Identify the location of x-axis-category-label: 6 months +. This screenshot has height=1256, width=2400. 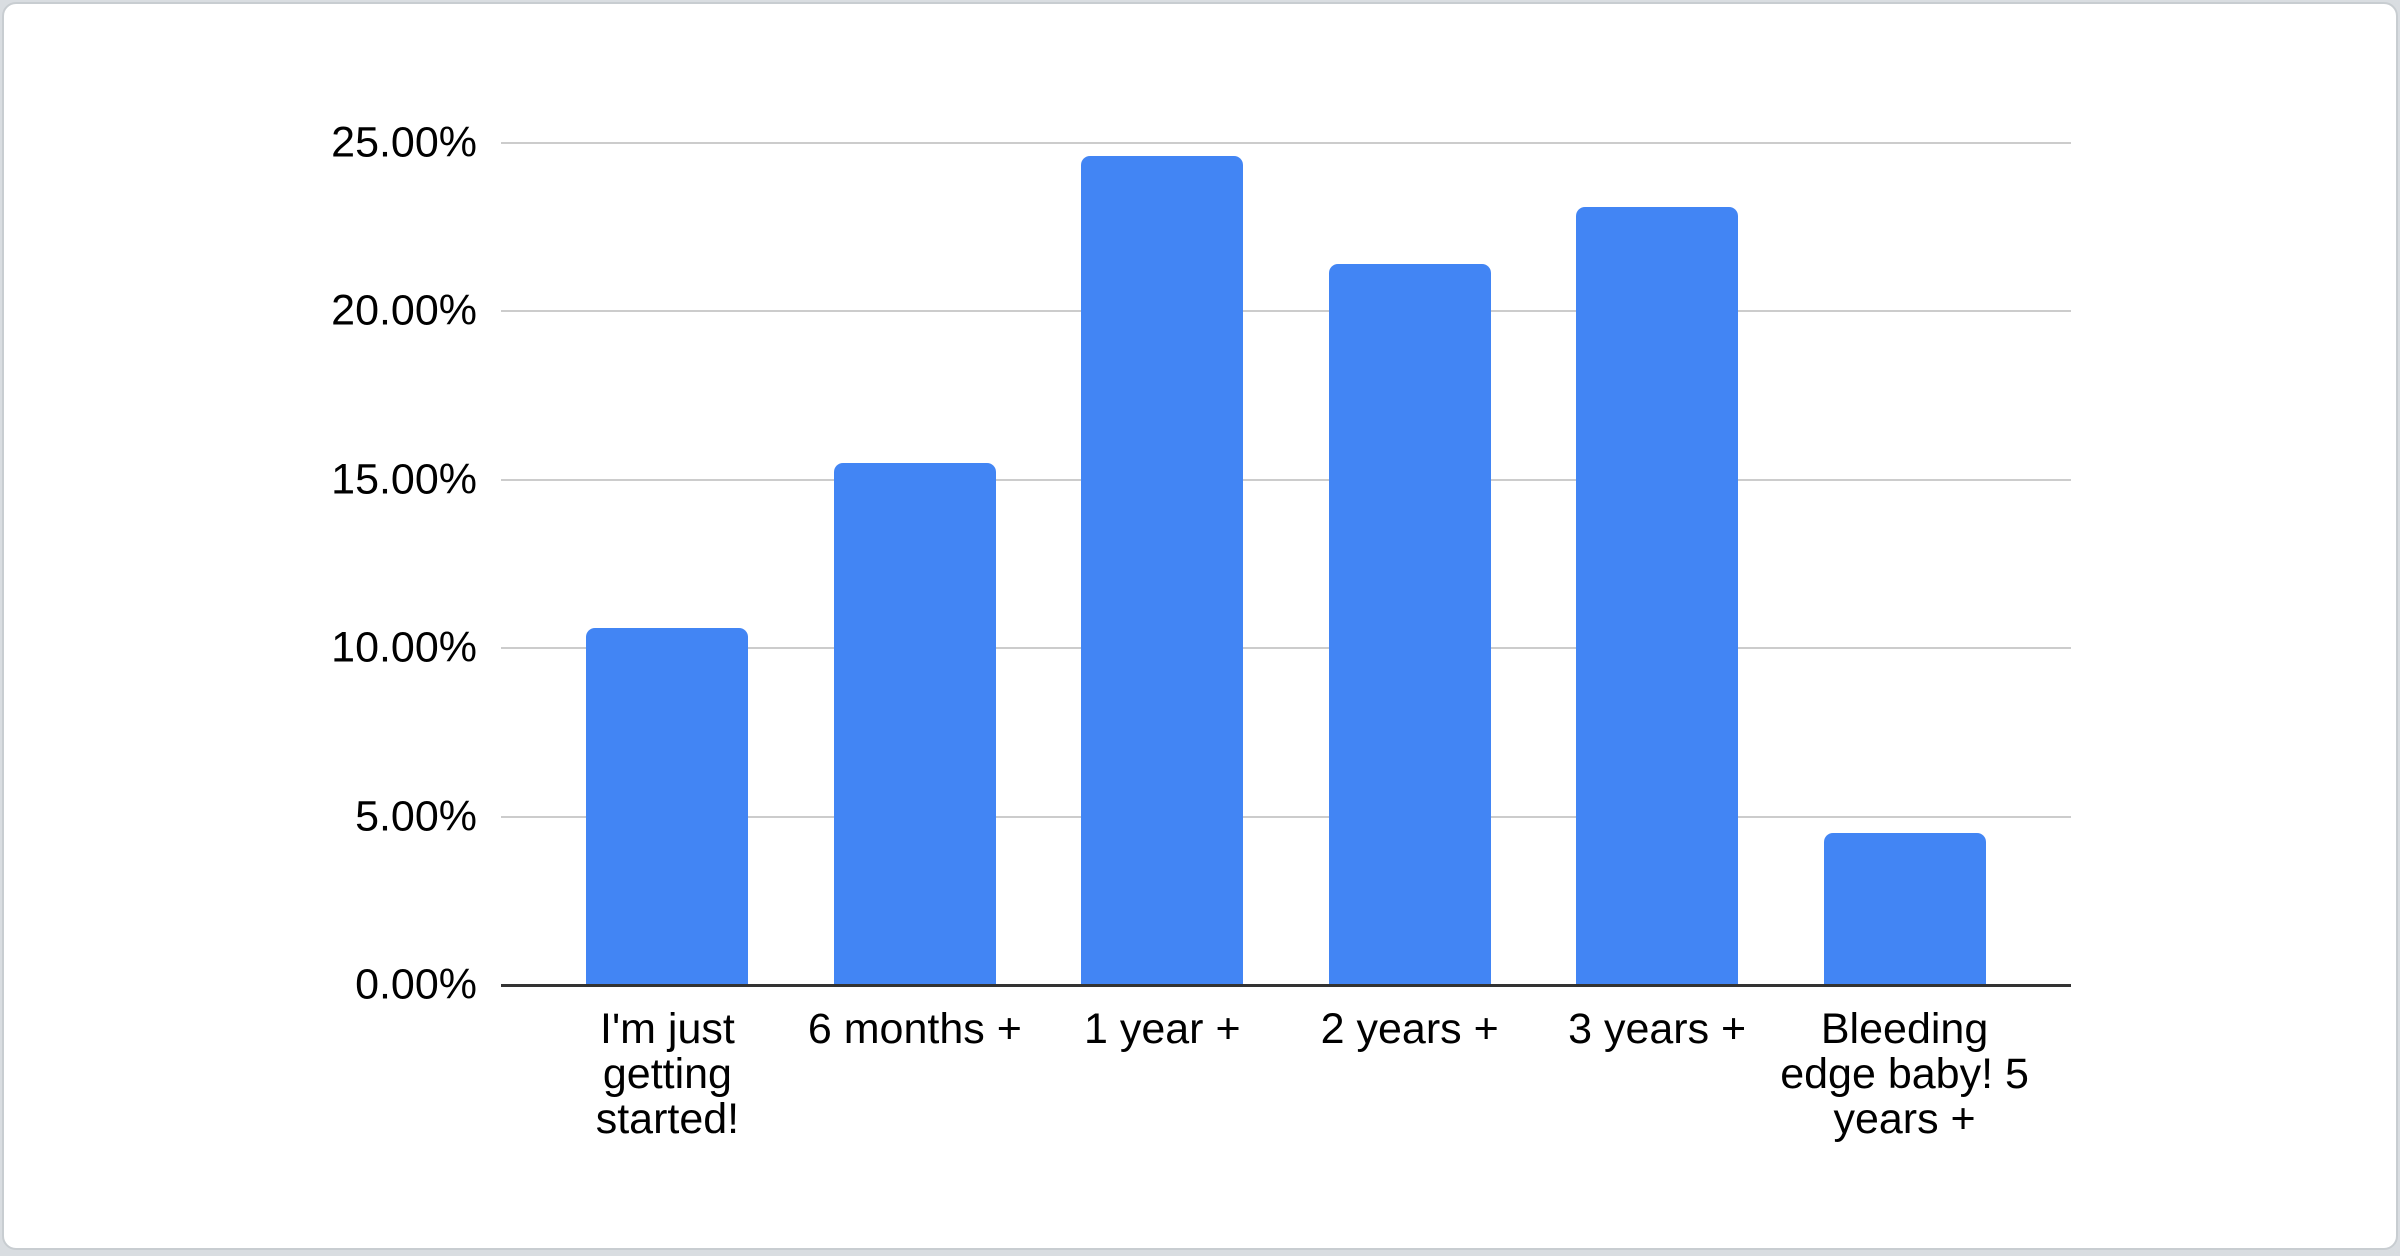
(914, 1029).